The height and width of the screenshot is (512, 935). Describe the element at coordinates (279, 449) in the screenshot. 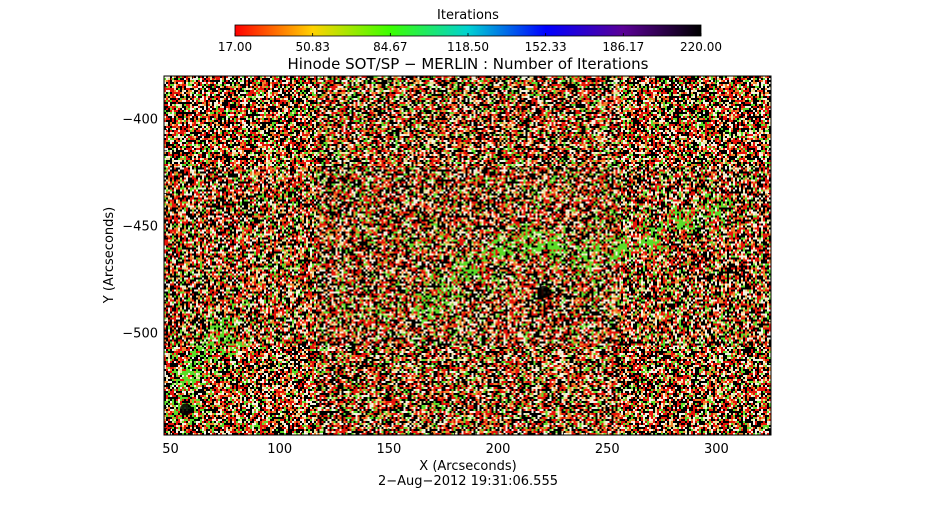

I see `x-tick-label: 100` at that location.